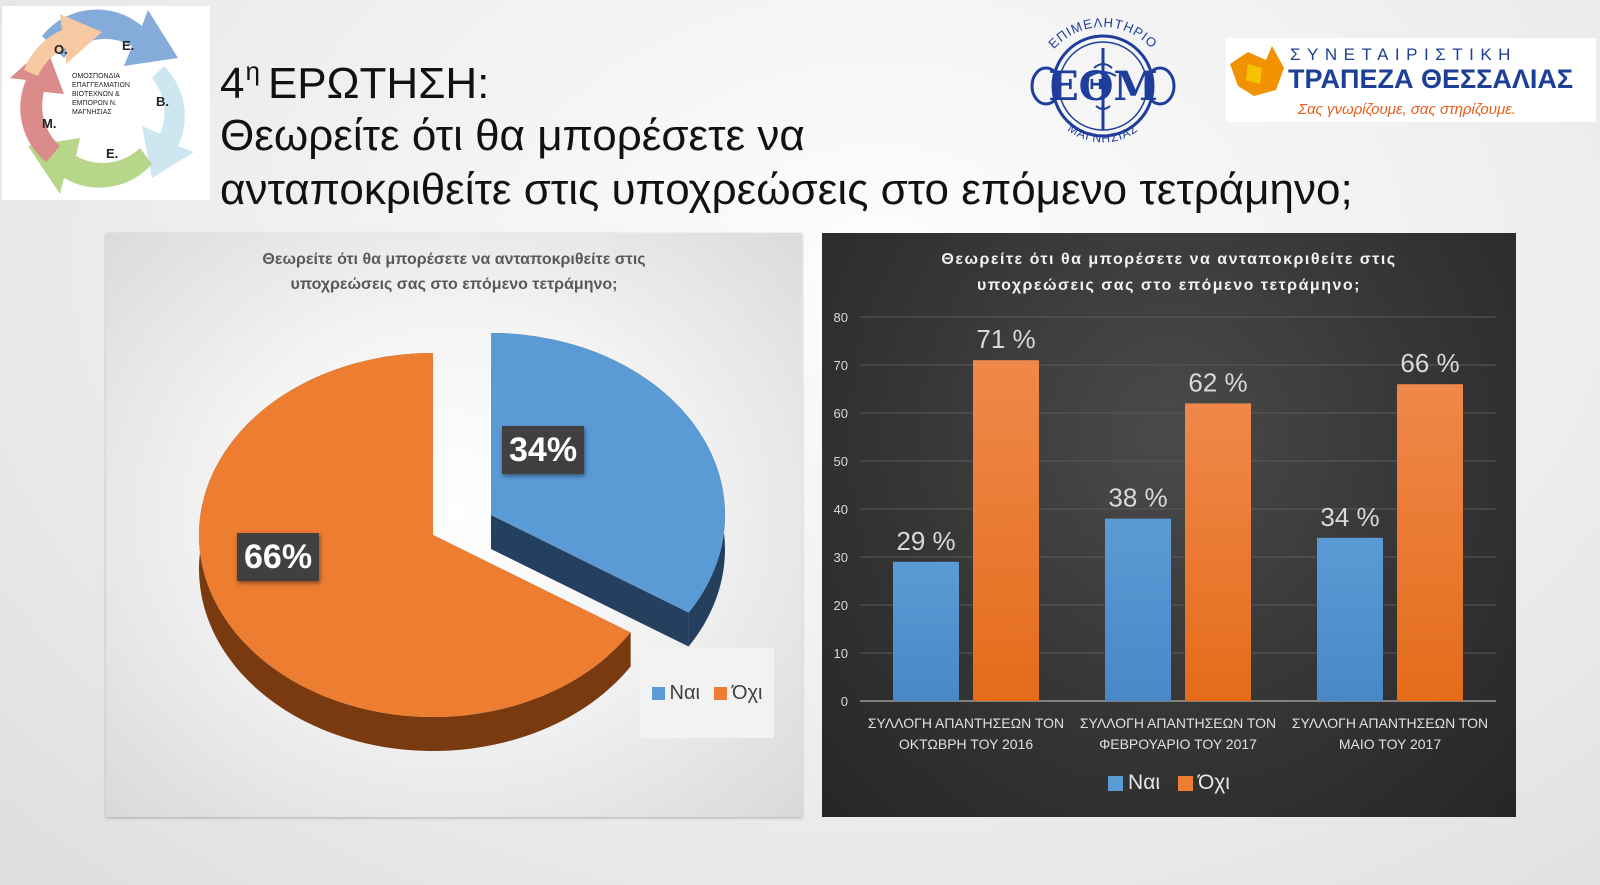  I want to click on bank-line-2: ΤΡΑΠΕΖΑ ΘΕΣΣΑΛΙΑΣ, so click(1430, 79).